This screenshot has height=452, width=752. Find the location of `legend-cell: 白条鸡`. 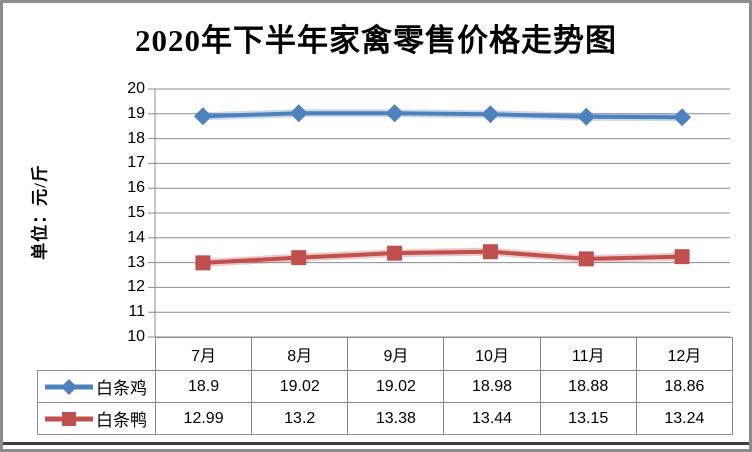

legend-cell: 白条鸡 is located at coordinates (96, 386).